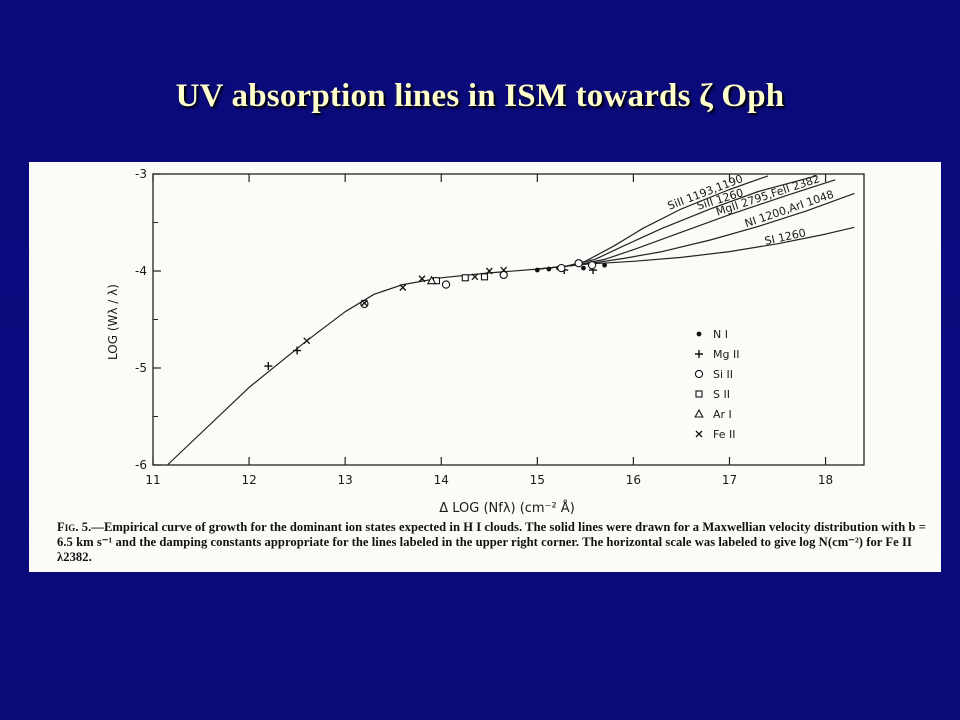 The image size is (960, 720). I want to click on y-tick-label: -6, so click(141, 465).